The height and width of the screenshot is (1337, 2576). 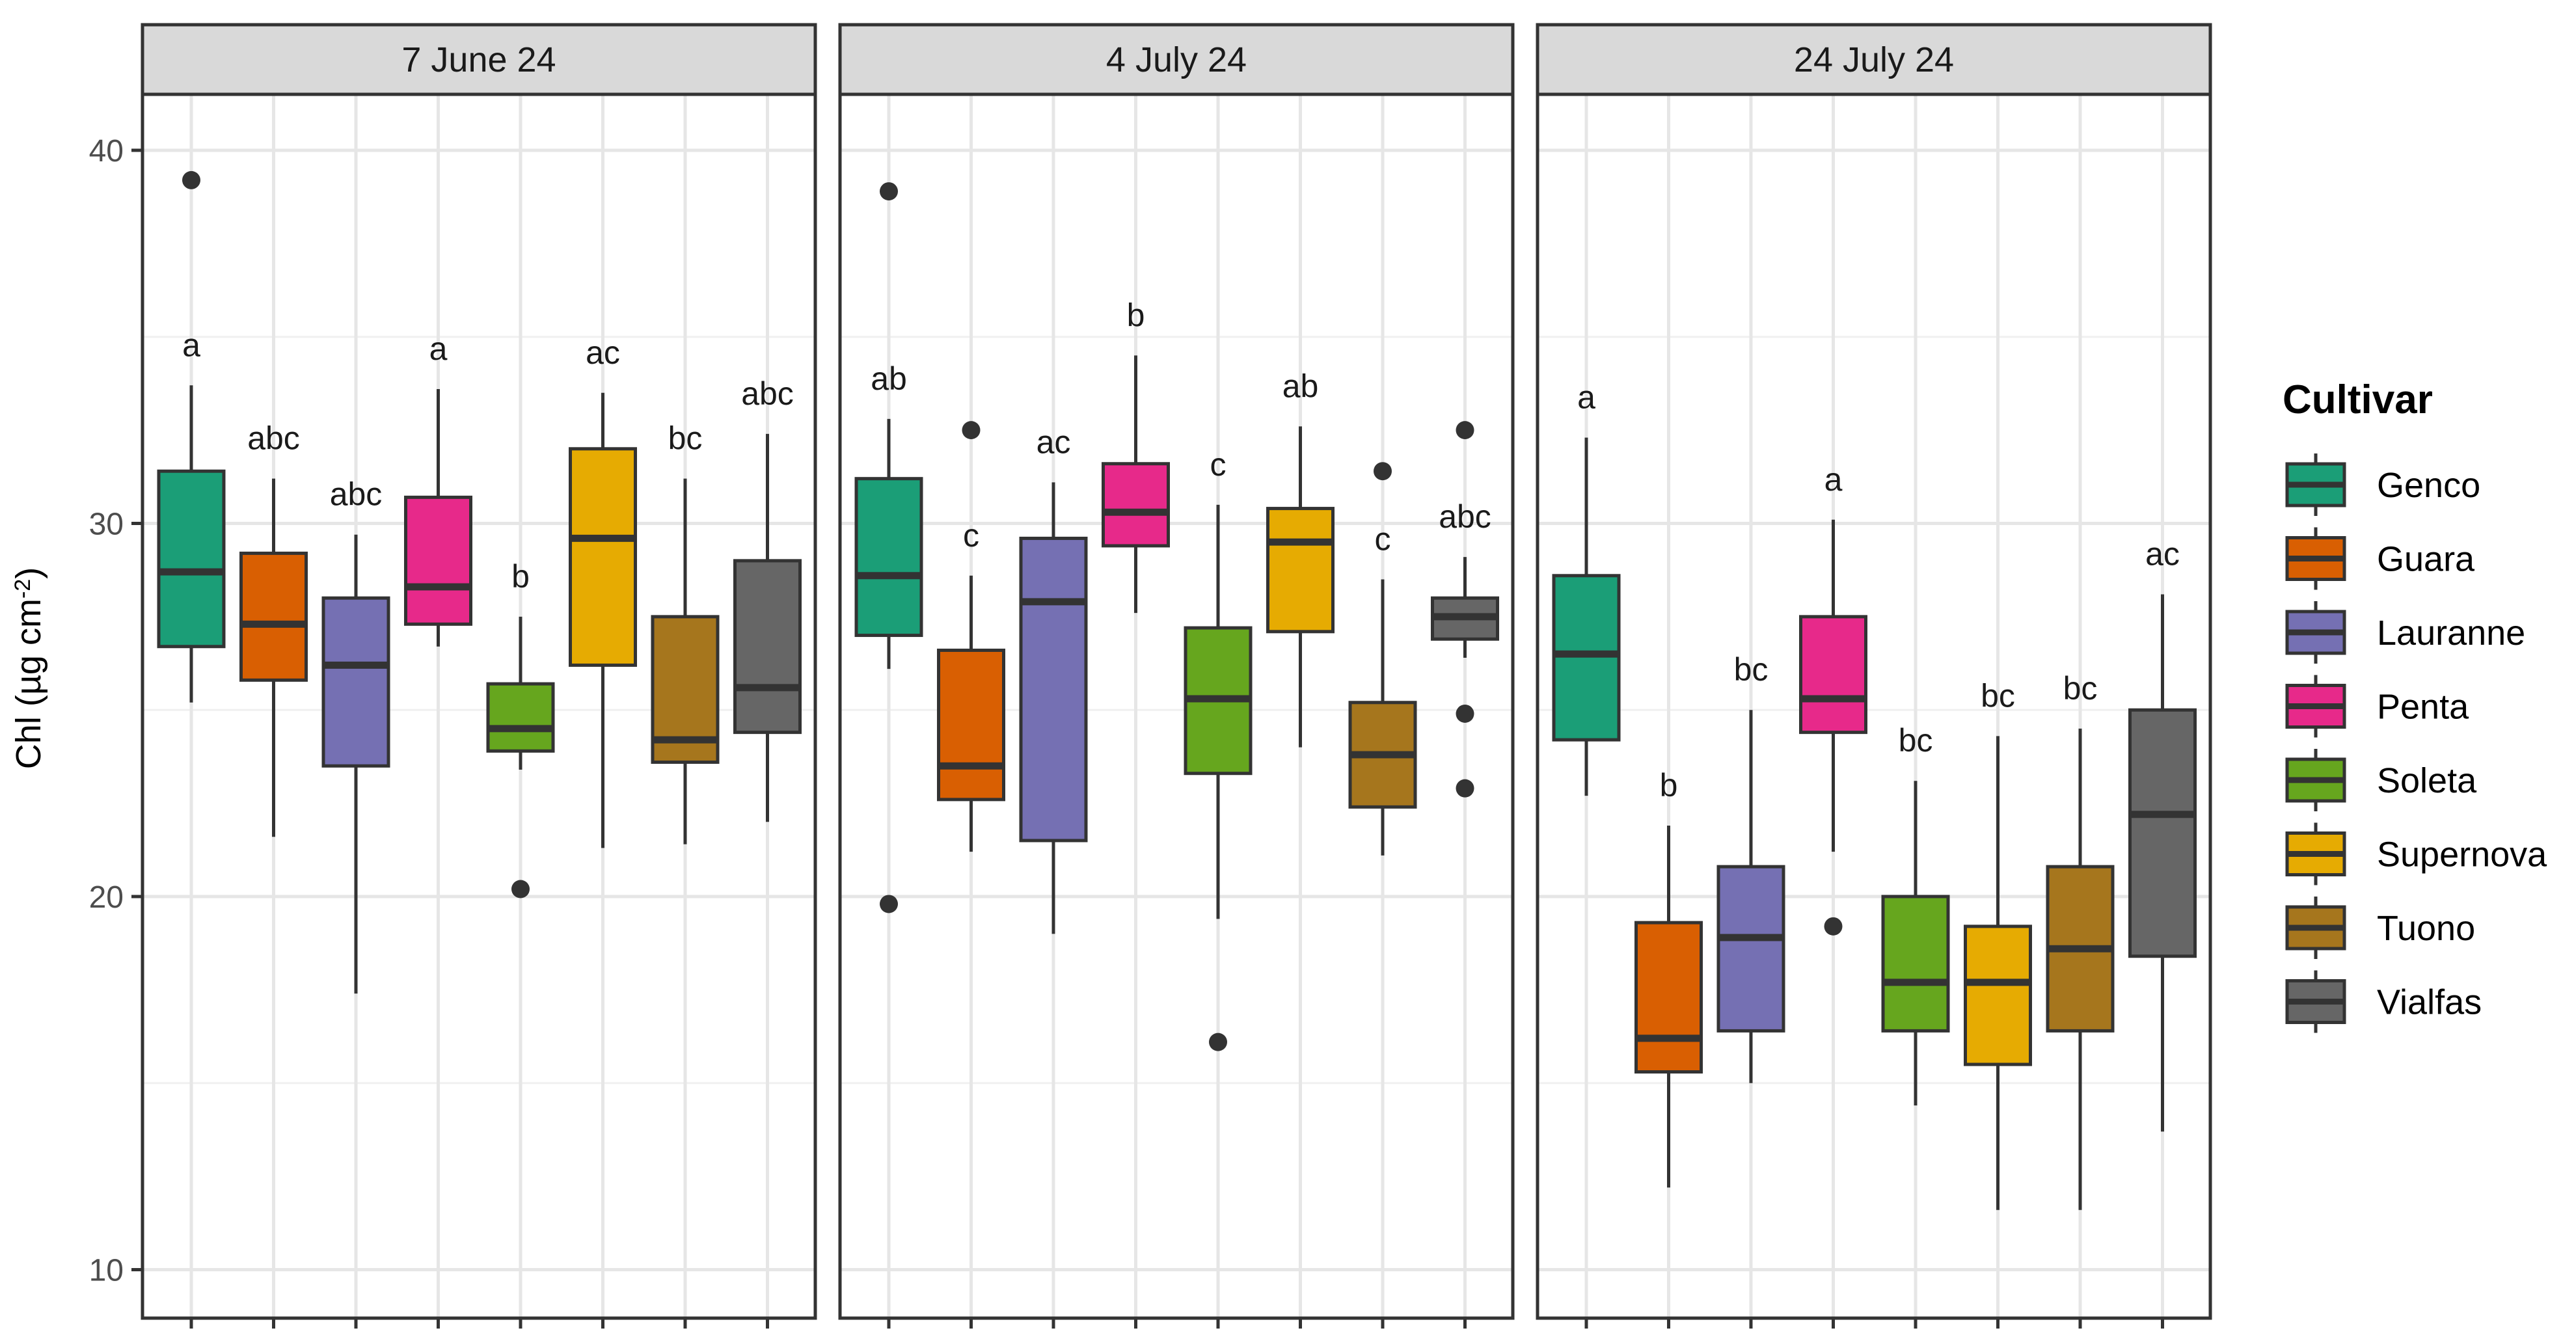 I want to click on legend-title: Cultivar, so click(x=2358, y=399).